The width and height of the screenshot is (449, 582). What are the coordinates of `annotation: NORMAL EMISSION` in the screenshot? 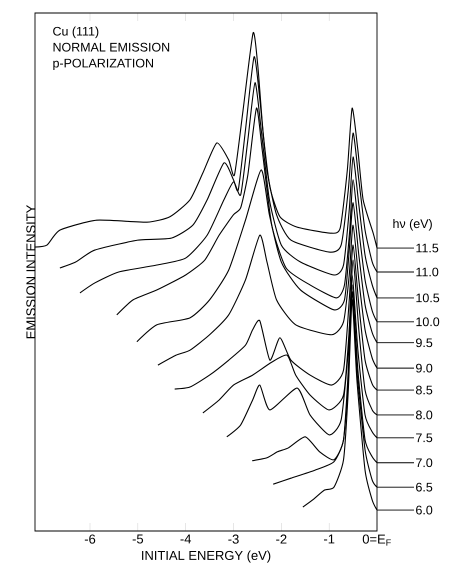 It's located at (112, 47).